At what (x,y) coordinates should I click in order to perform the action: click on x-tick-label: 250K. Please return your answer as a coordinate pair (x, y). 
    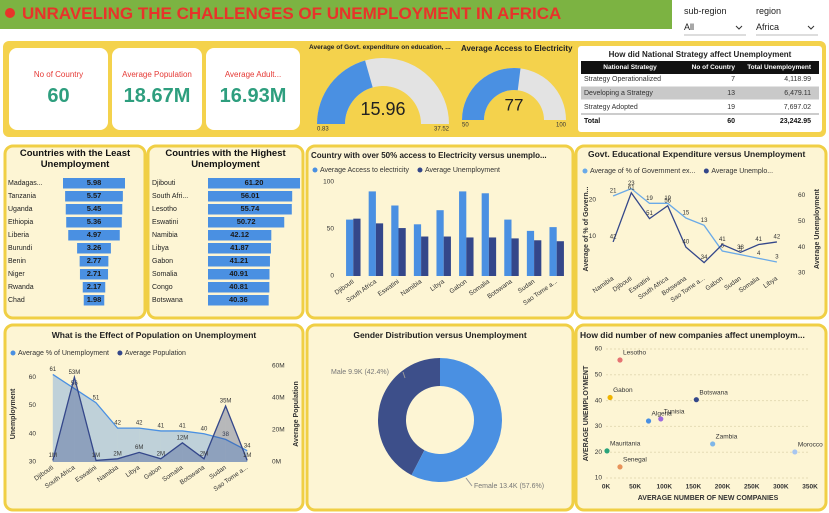
    Looking at the image, I should click on (752, 487).